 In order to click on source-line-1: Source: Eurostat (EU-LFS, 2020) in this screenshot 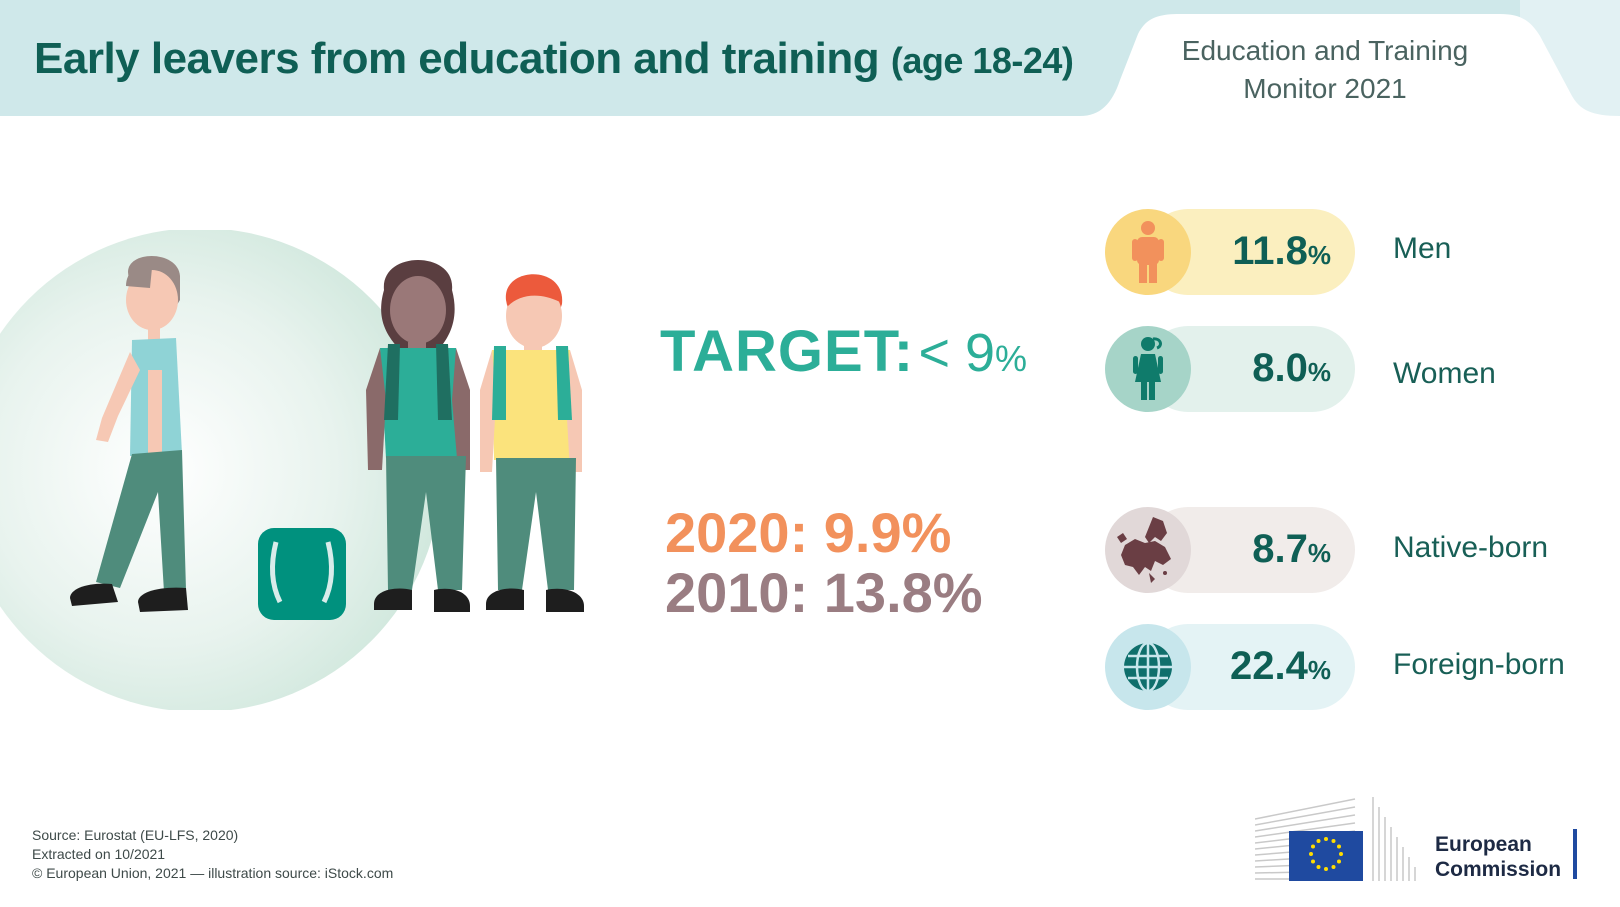, I will do `click(135, 835)`.